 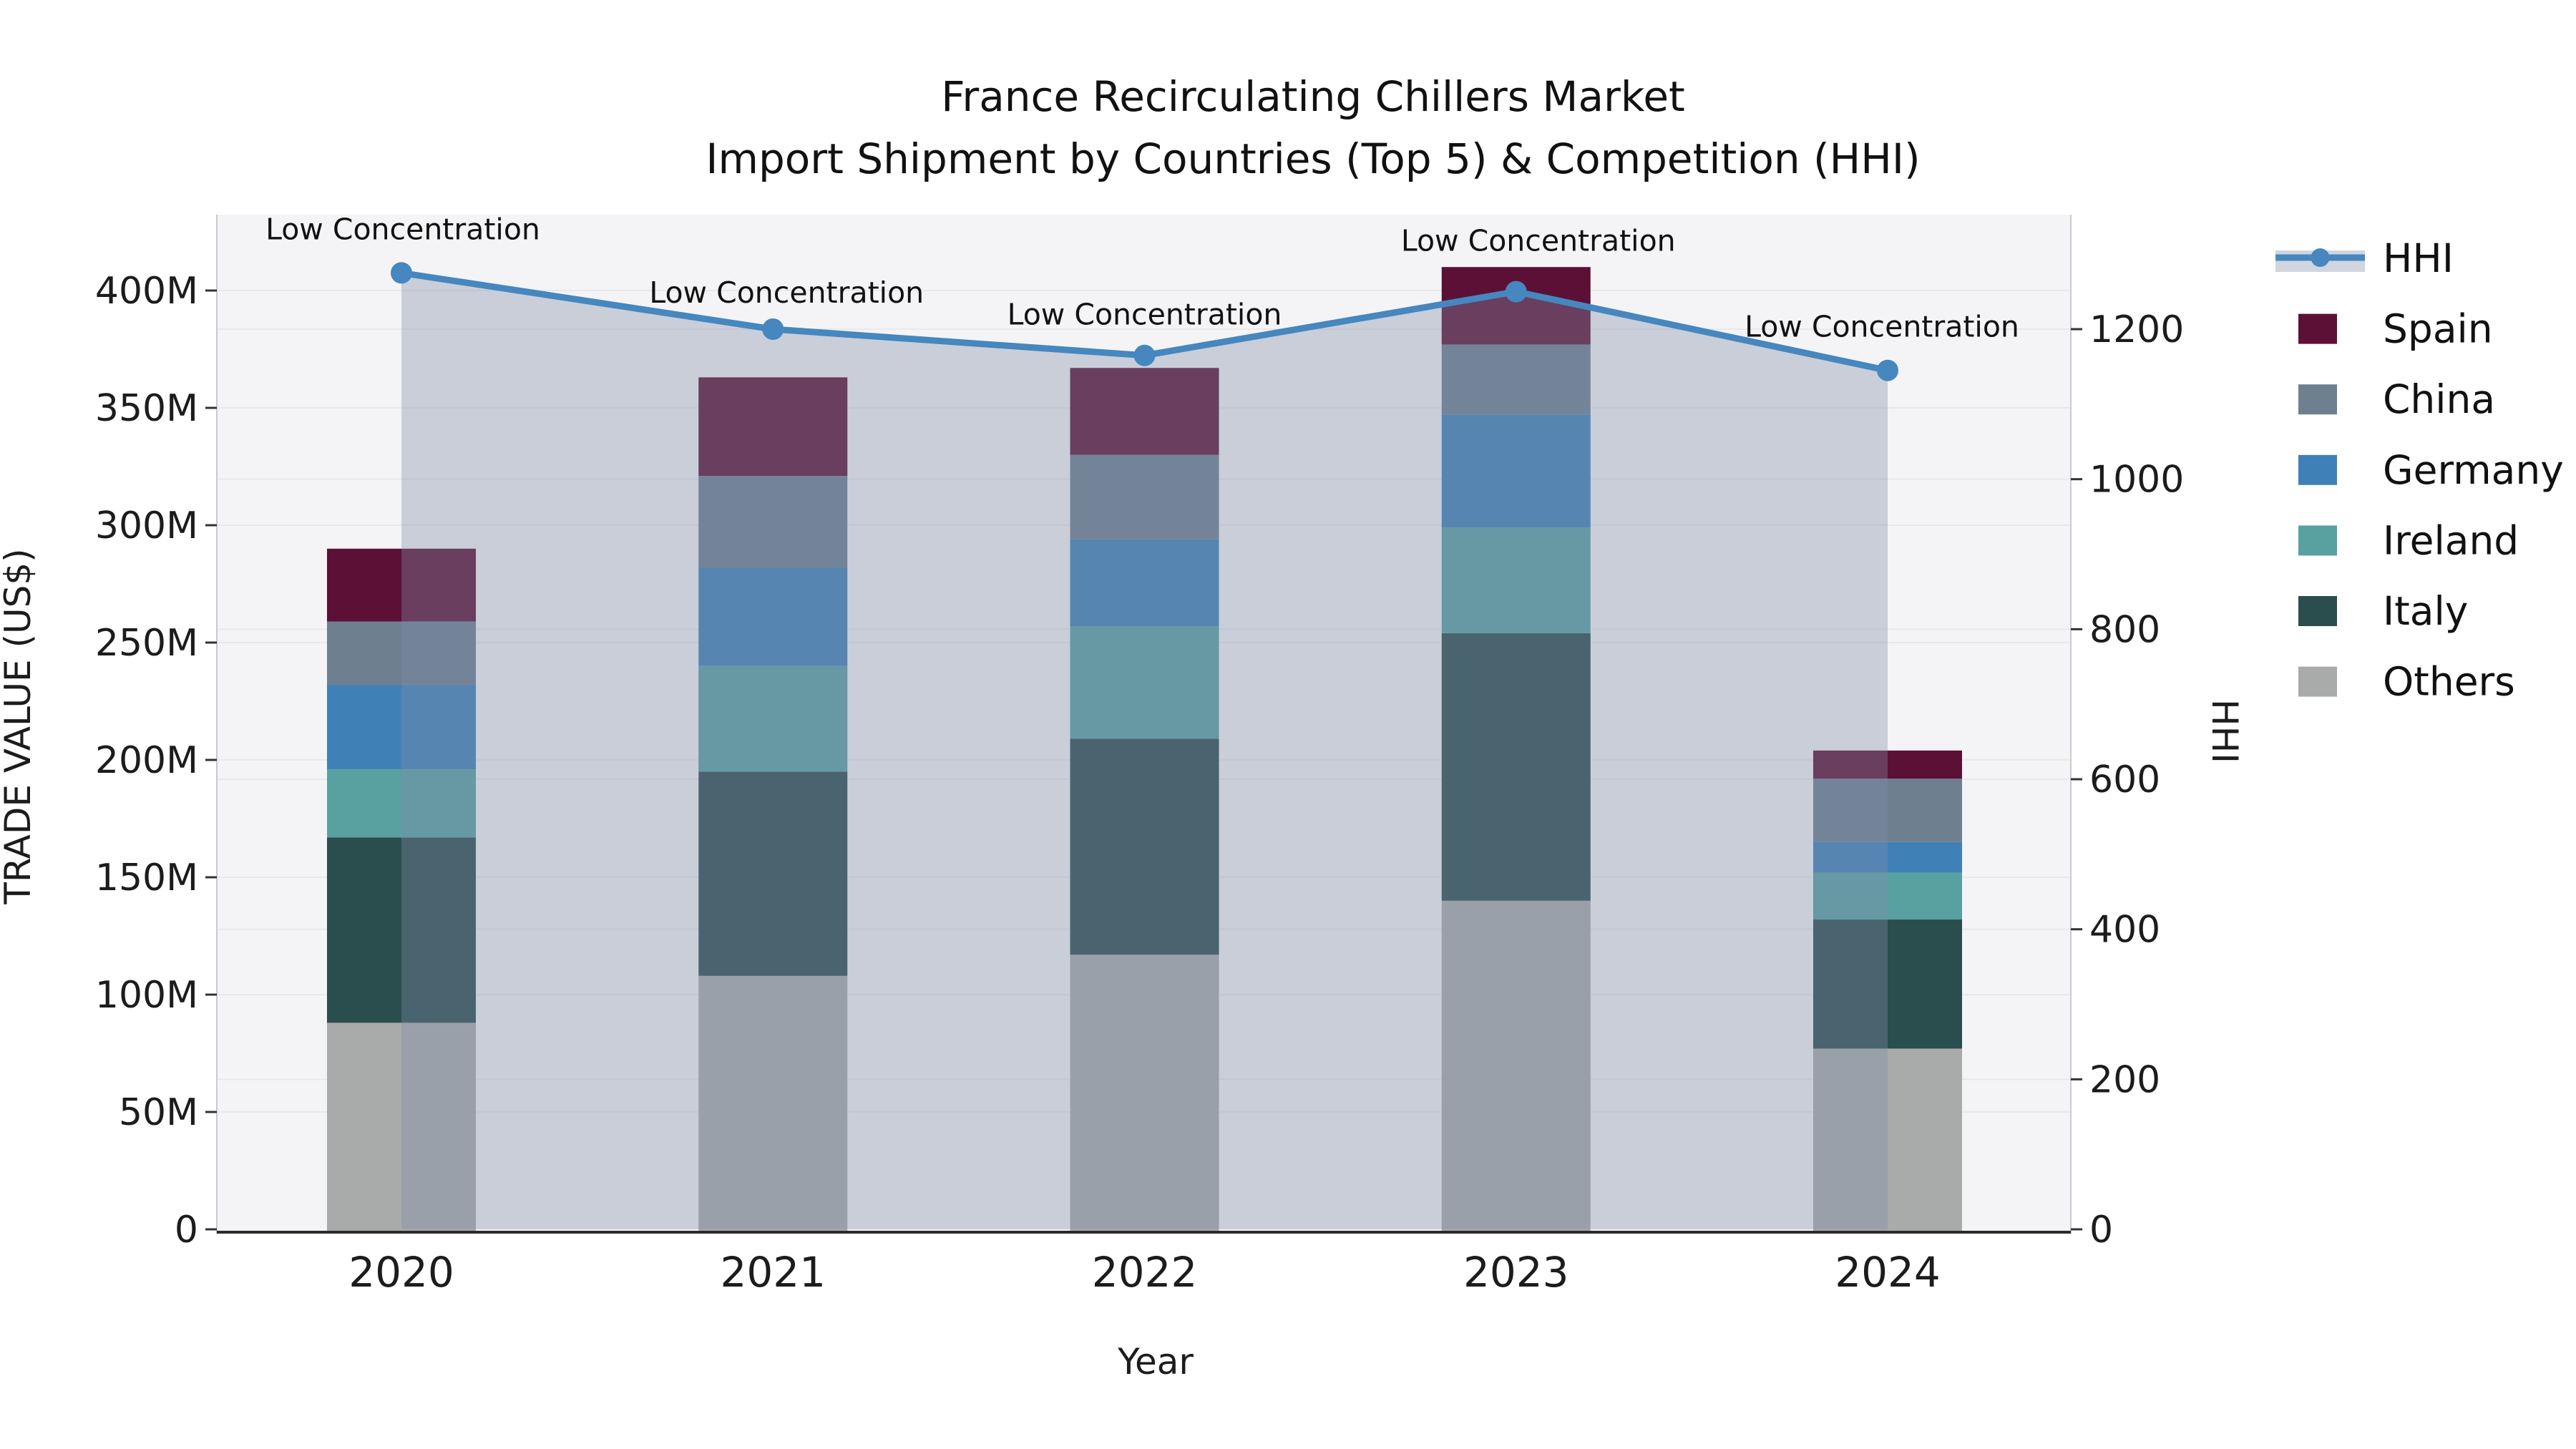 What do you see at coordinates (1145, 315) in the screenshot?
I see `annotation-2022: Low Concentration` at bounding box center [1145, 315].